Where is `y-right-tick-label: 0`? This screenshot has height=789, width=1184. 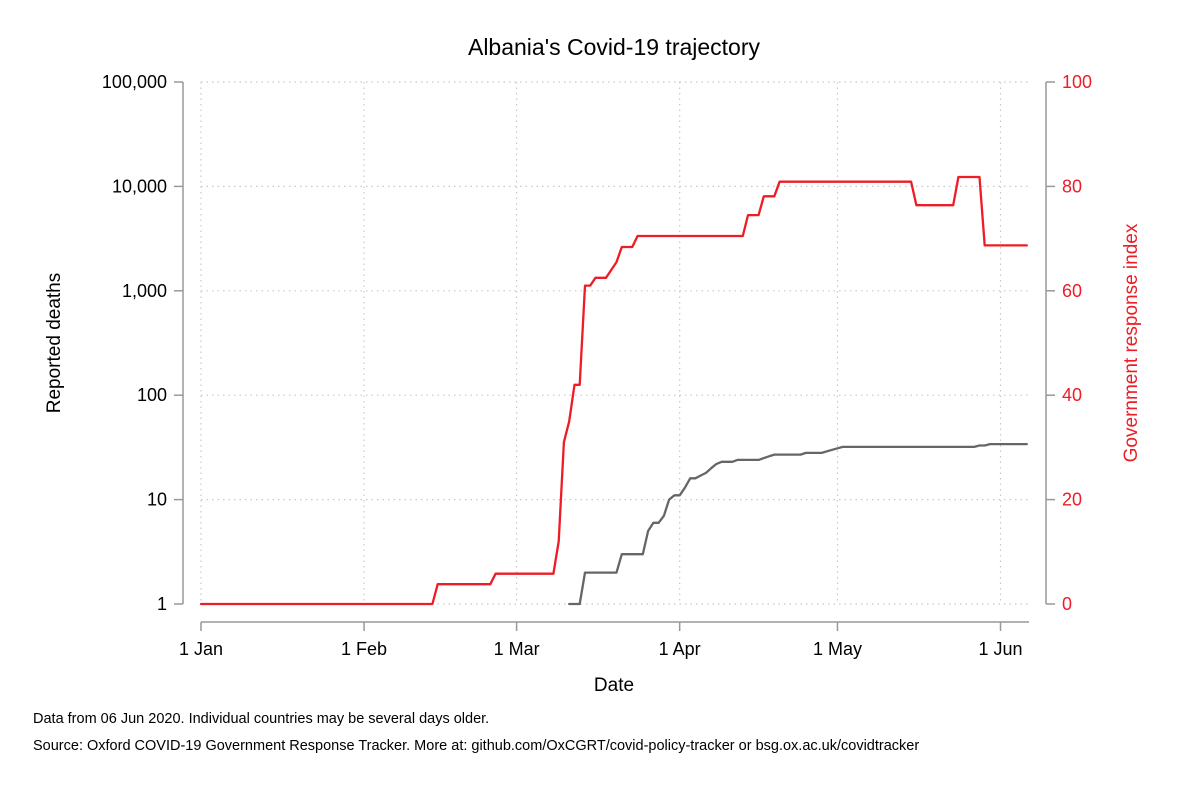 y-right-tick-label: 0 is located at coordinates (1067, 604).